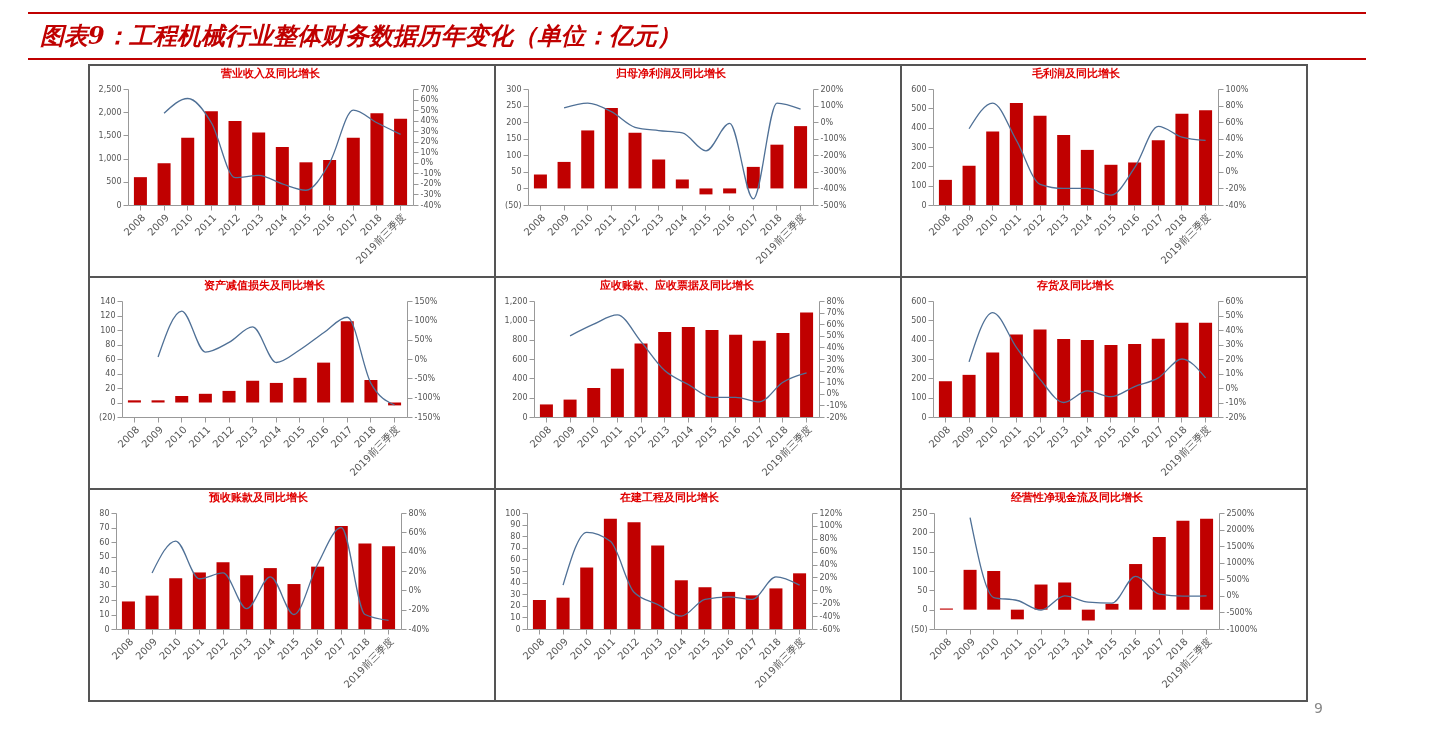 This screenshot has width=1440, height=734. Describe the element at coordinates (832, 89) in the screenshot. I see `y2-tick-label: 200%` at that location.